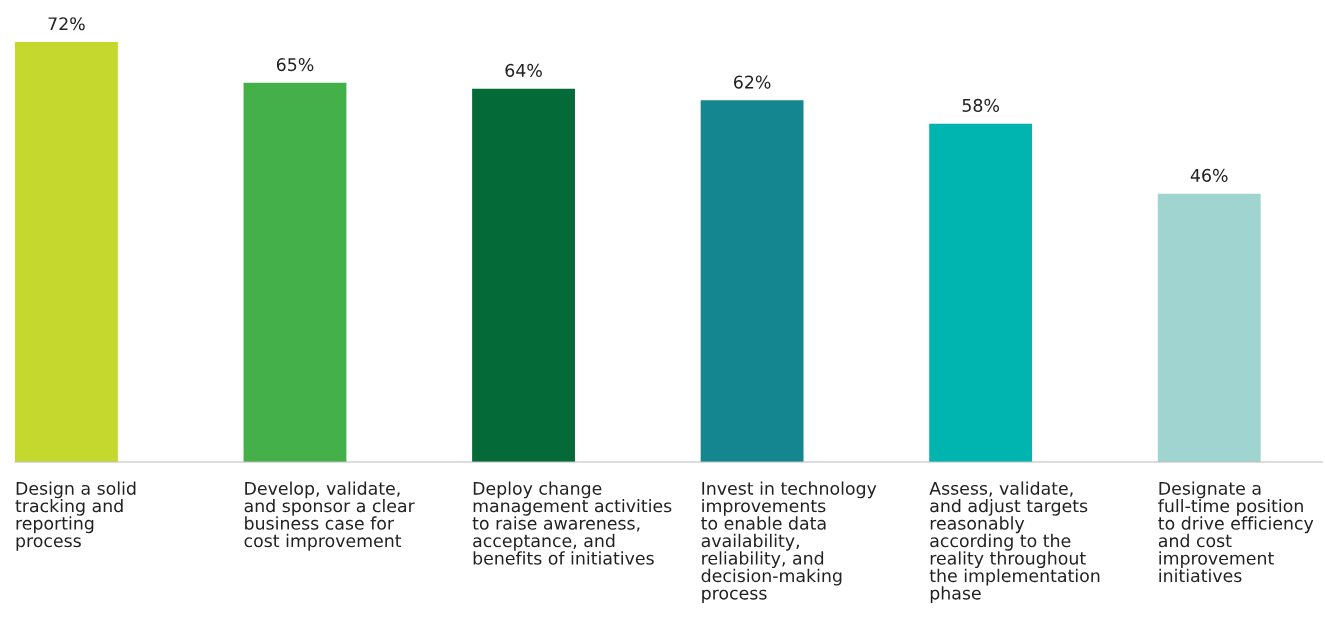  I want to click on x-tick-label: Designate a full-time position to drive efficiency and cost improvement initiatives, so click(1236, 532).